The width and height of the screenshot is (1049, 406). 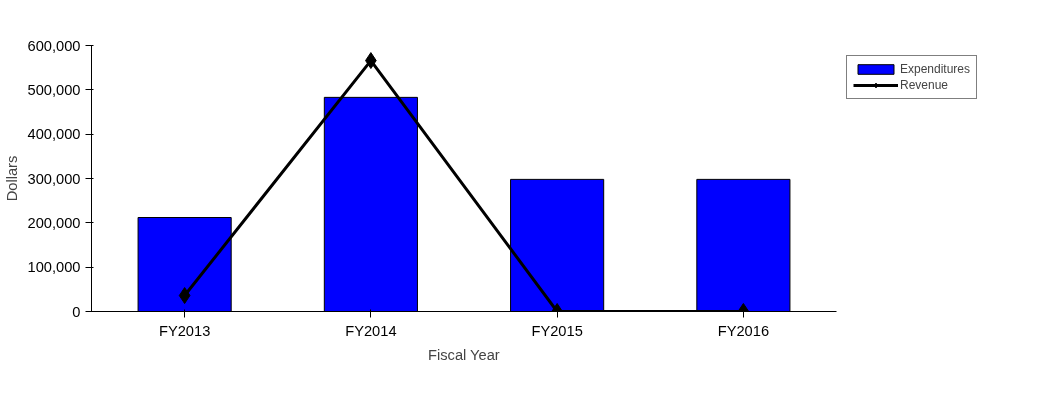 What do you see at coordinates (557, 330) in the screenshot?
I see `x-tick-label: FY2015` at bounding box center [557, 330].